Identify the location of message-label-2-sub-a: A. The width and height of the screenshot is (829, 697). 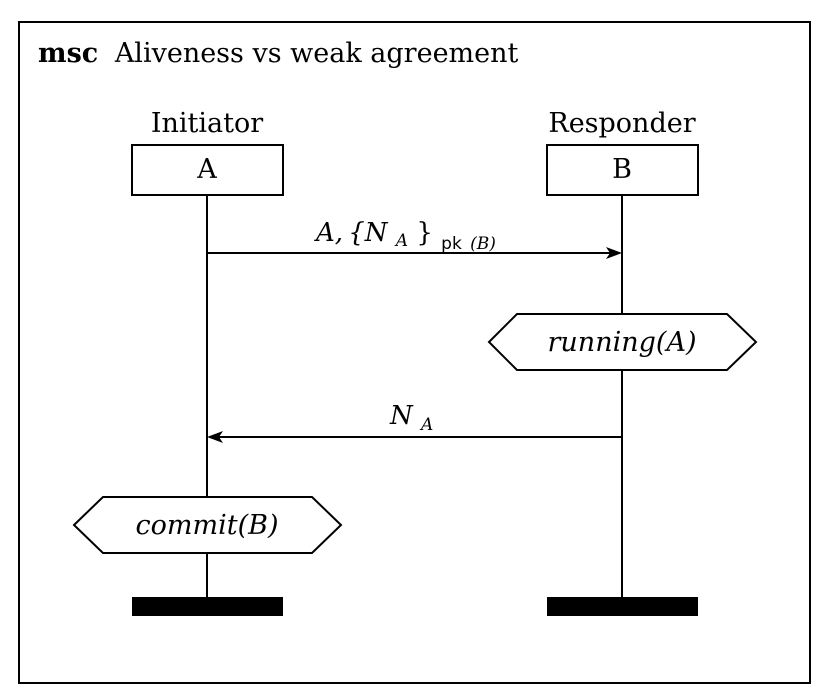
(426, 425).